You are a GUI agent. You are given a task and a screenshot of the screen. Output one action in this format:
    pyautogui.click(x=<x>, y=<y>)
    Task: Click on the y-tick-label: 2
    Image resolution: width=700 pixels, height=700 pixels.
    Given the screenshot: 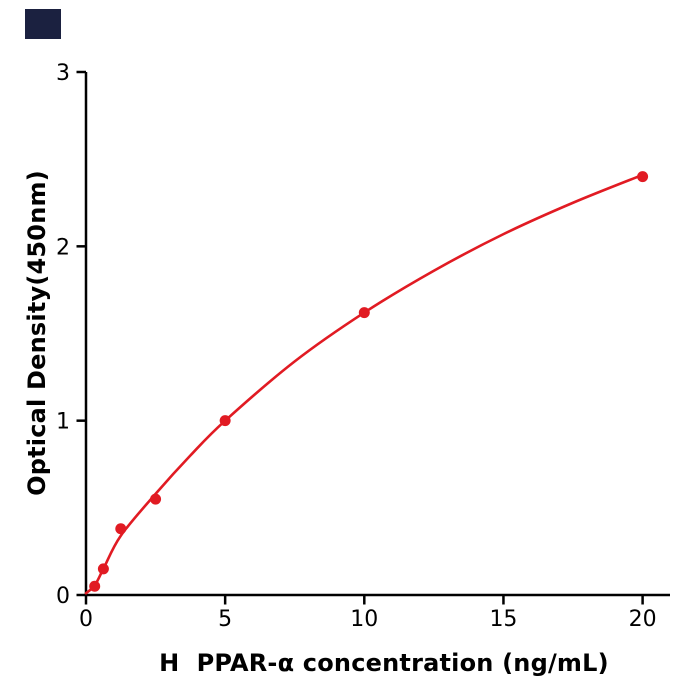 What is the action you would take?
    pyautogui.click(x=63, y=247)
    